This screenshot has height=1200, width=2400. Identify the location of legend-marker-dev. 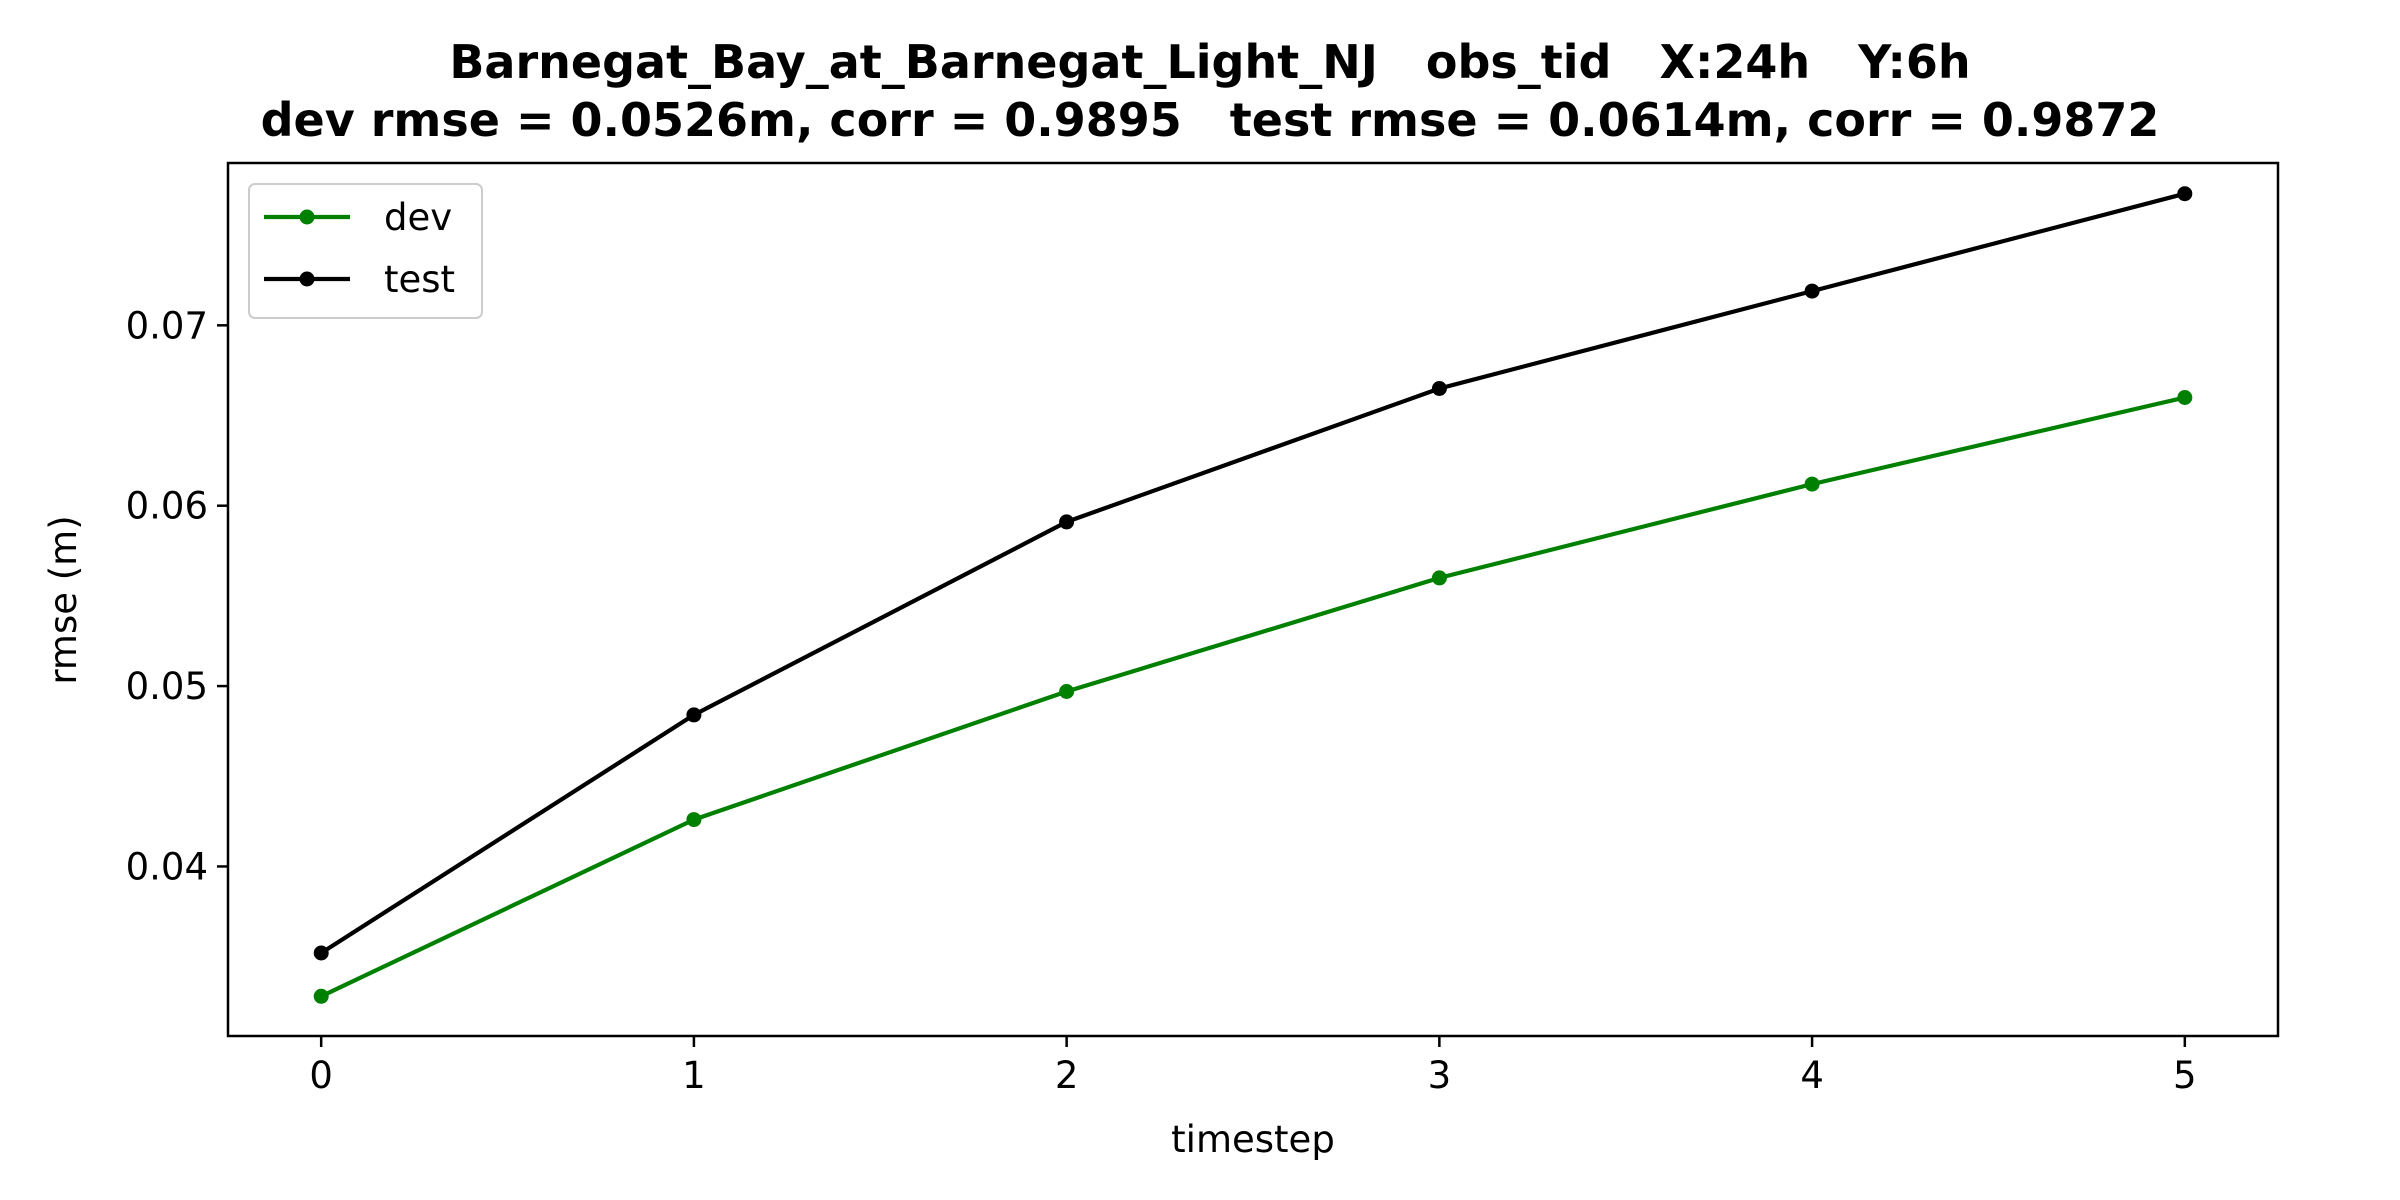
(307, 217).